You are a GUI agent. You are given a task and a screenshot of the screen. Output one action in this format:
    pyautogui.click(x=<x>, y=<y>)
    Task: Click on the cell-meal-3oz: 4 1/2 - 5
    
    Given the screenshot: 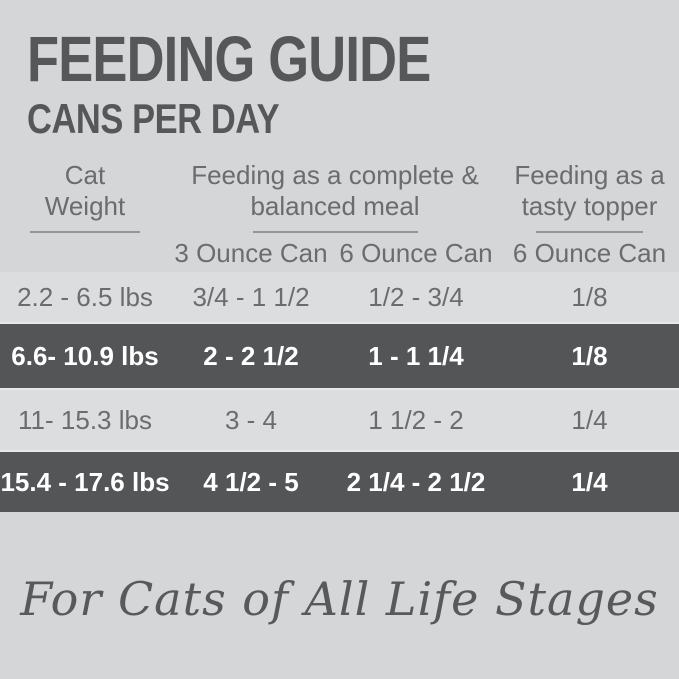 What is the action you would take?
    pyautogui.click(x=251, y=481)
    